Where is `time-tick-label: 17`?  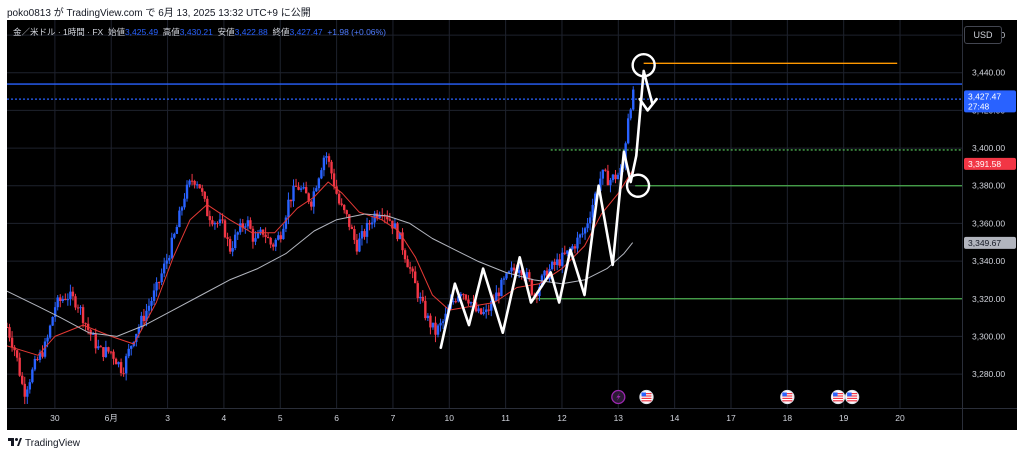 time-tick-label: 17 is located at coordinates (731, 418).